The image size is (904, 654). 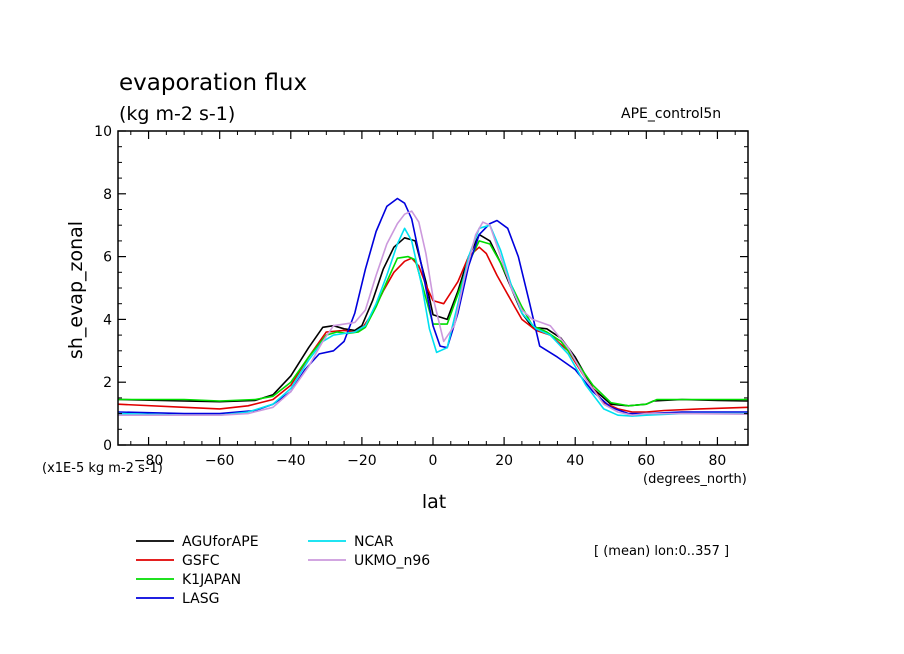 I want to click on x-tick-label: 40, so click(x=575, y=461).